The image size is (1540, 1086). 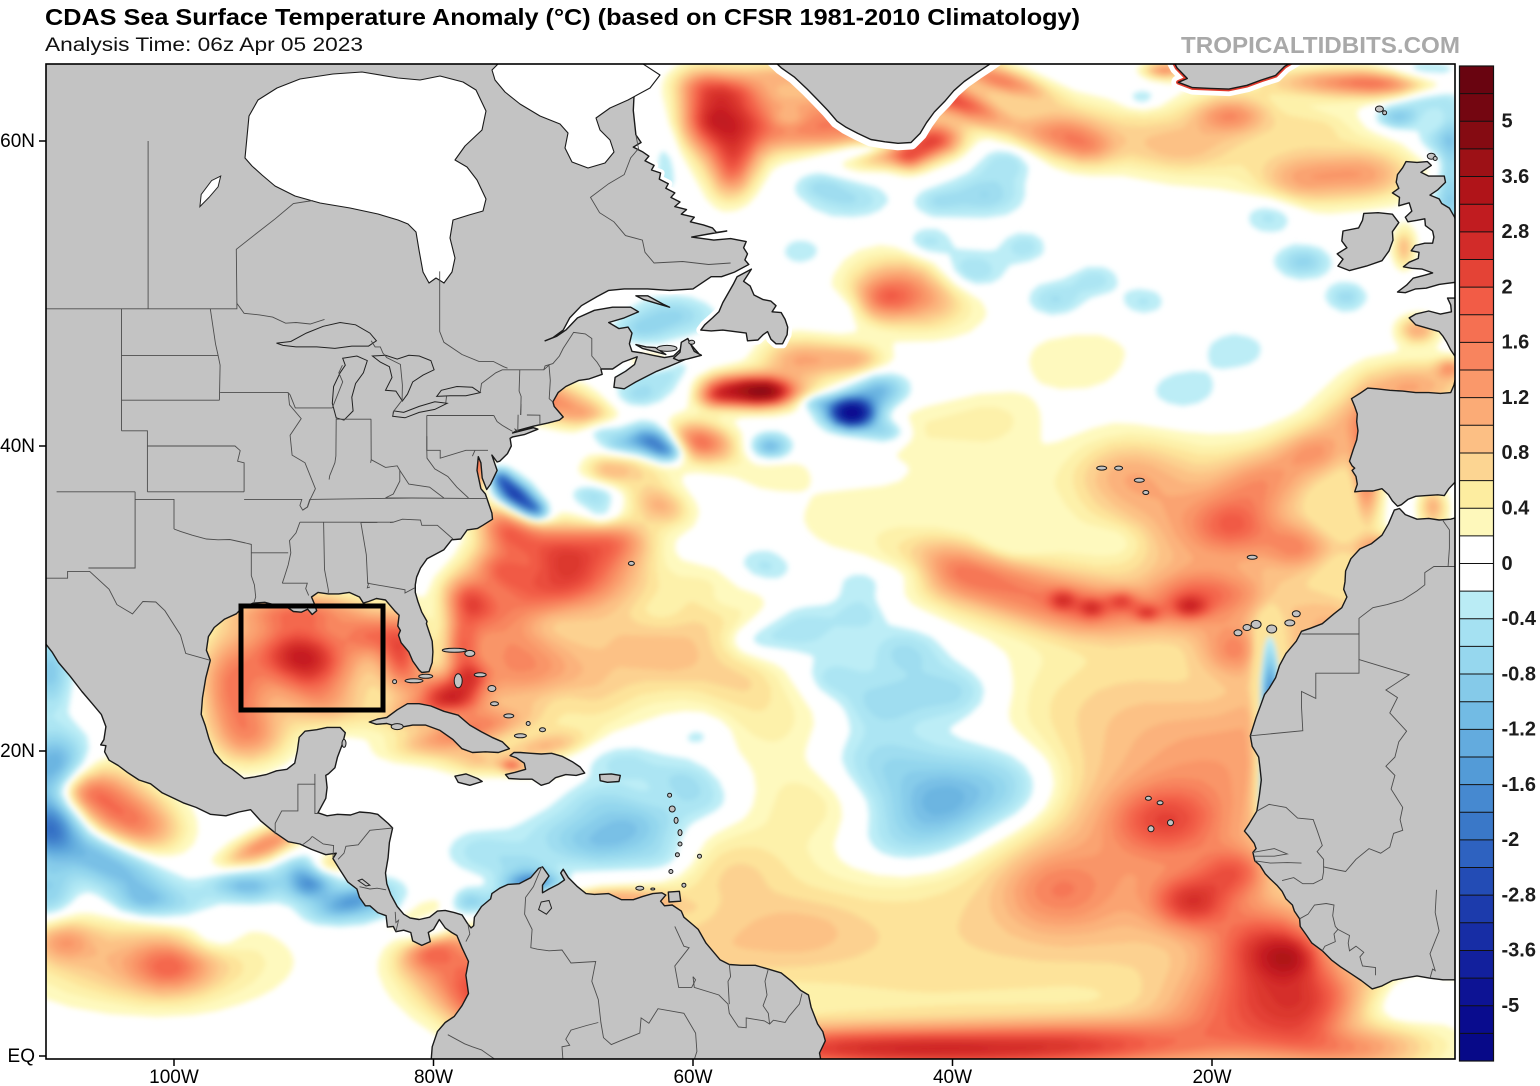 I want to click on svg-text: 0.8, so click(x=1516, y=453).